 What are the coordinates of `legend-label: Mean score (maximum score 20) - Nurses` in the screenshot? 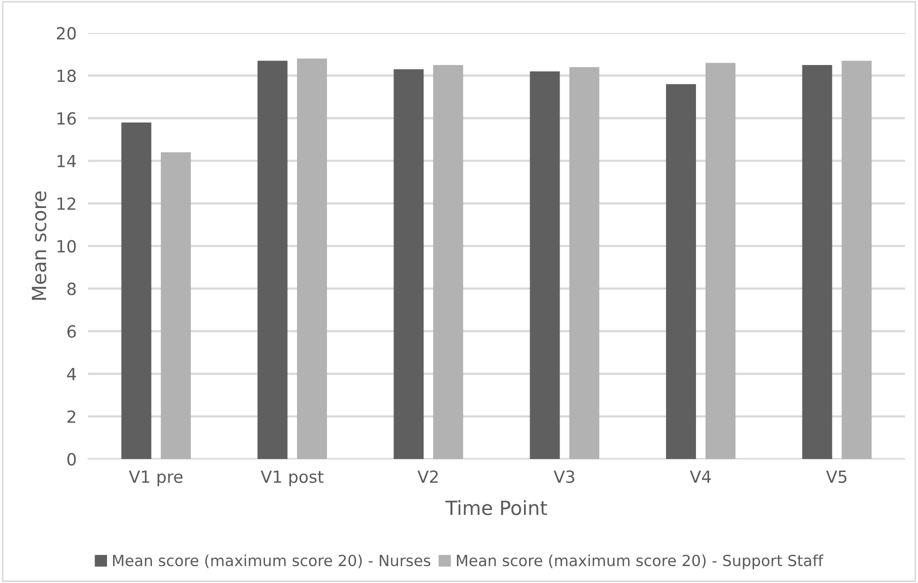 It's located at (271, 561).